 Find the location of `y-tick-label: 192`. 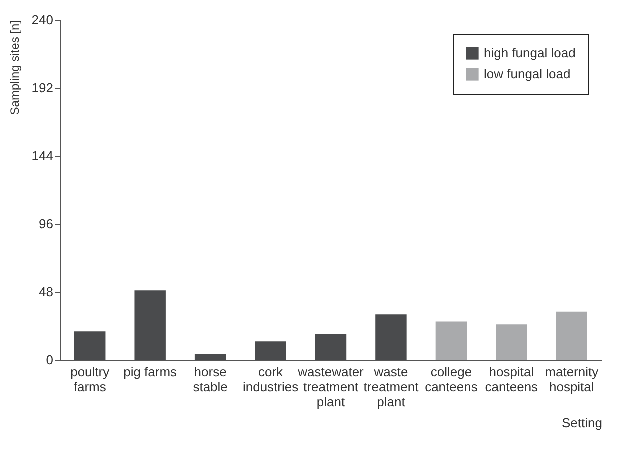

y-tick-label: 192 is located at coordinates (43, 88).